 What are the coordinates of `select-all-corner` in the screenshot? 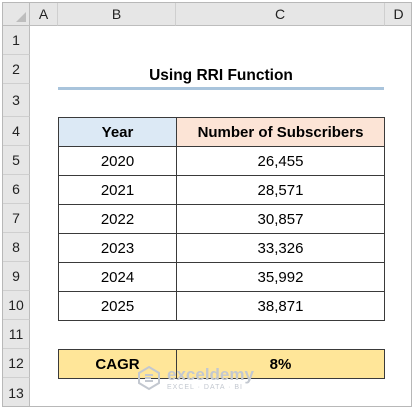 It's located at (16, 14).